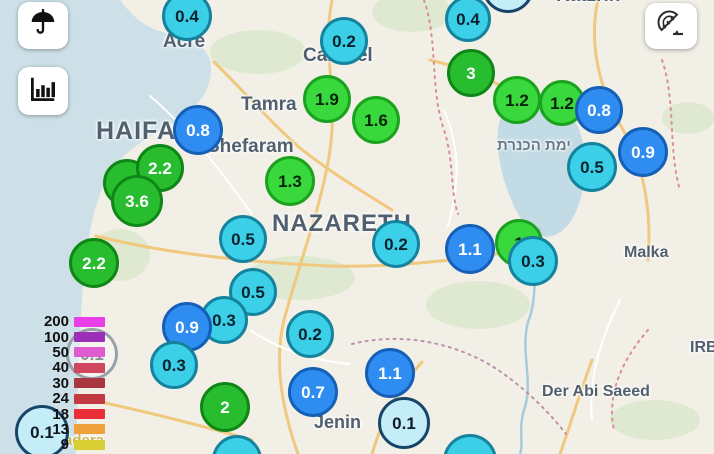 Image resolution: width=714 pixels, height=454 pixels. What do you see at coordinates (56, 444) in the screenshot?
I see `legend-row: 9` at bounding box center [56, 444].